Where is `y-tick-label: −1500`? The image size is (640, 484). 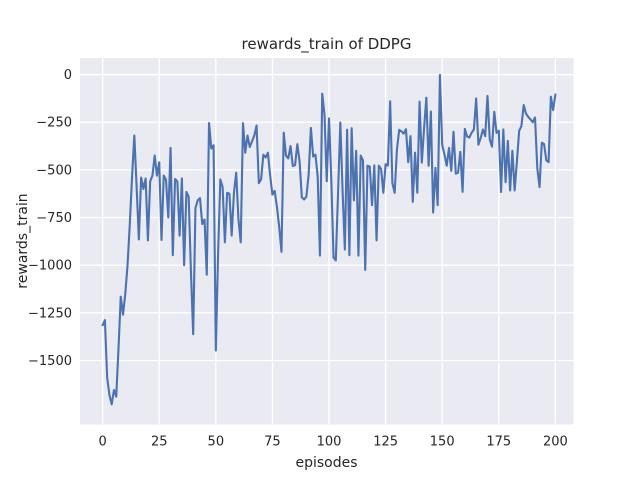 y-tick-label: −1500 is located at coordinates (50, 361).